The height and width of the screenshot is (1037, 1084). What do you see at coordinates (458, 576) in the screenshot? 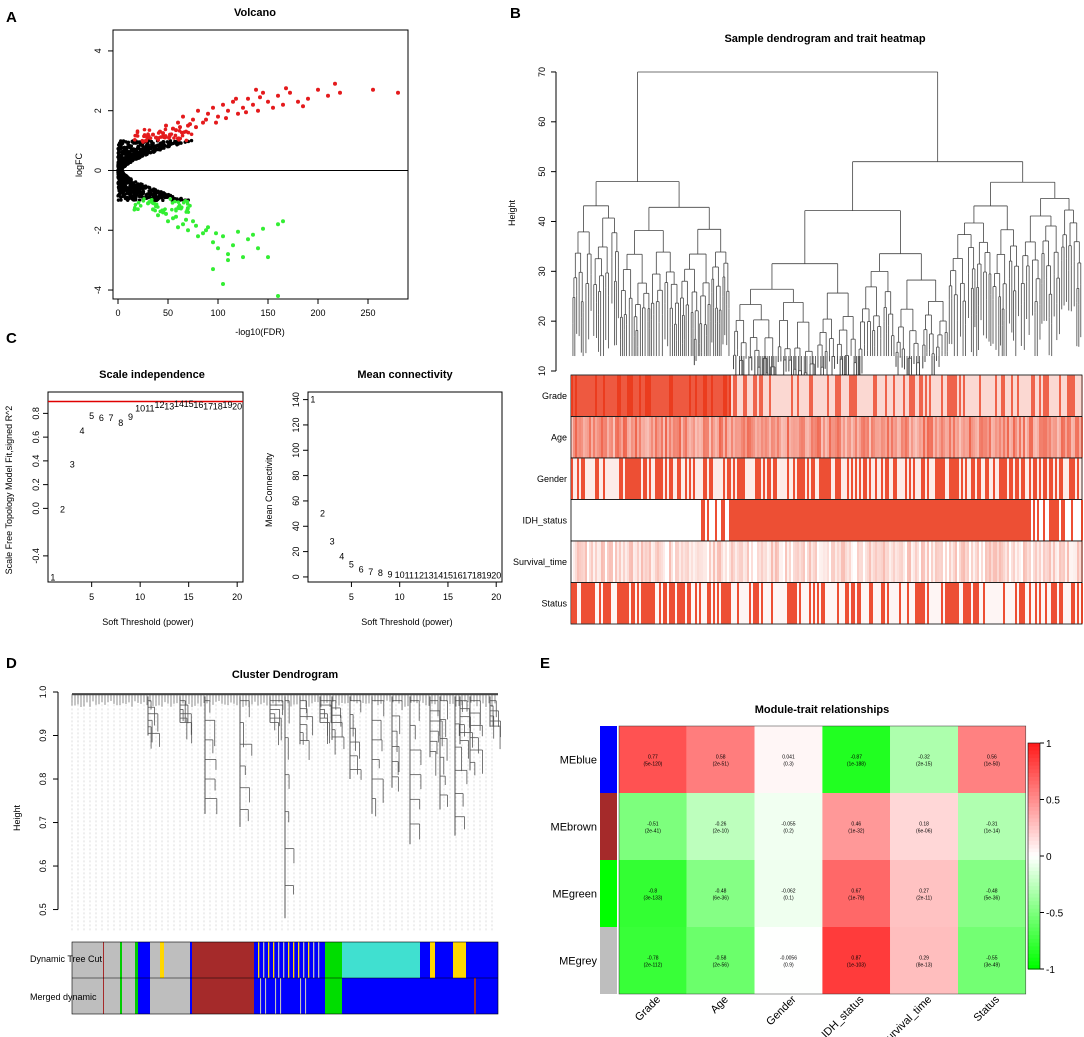
I see `power-label-16: 16` at bounding box center [458, 576].